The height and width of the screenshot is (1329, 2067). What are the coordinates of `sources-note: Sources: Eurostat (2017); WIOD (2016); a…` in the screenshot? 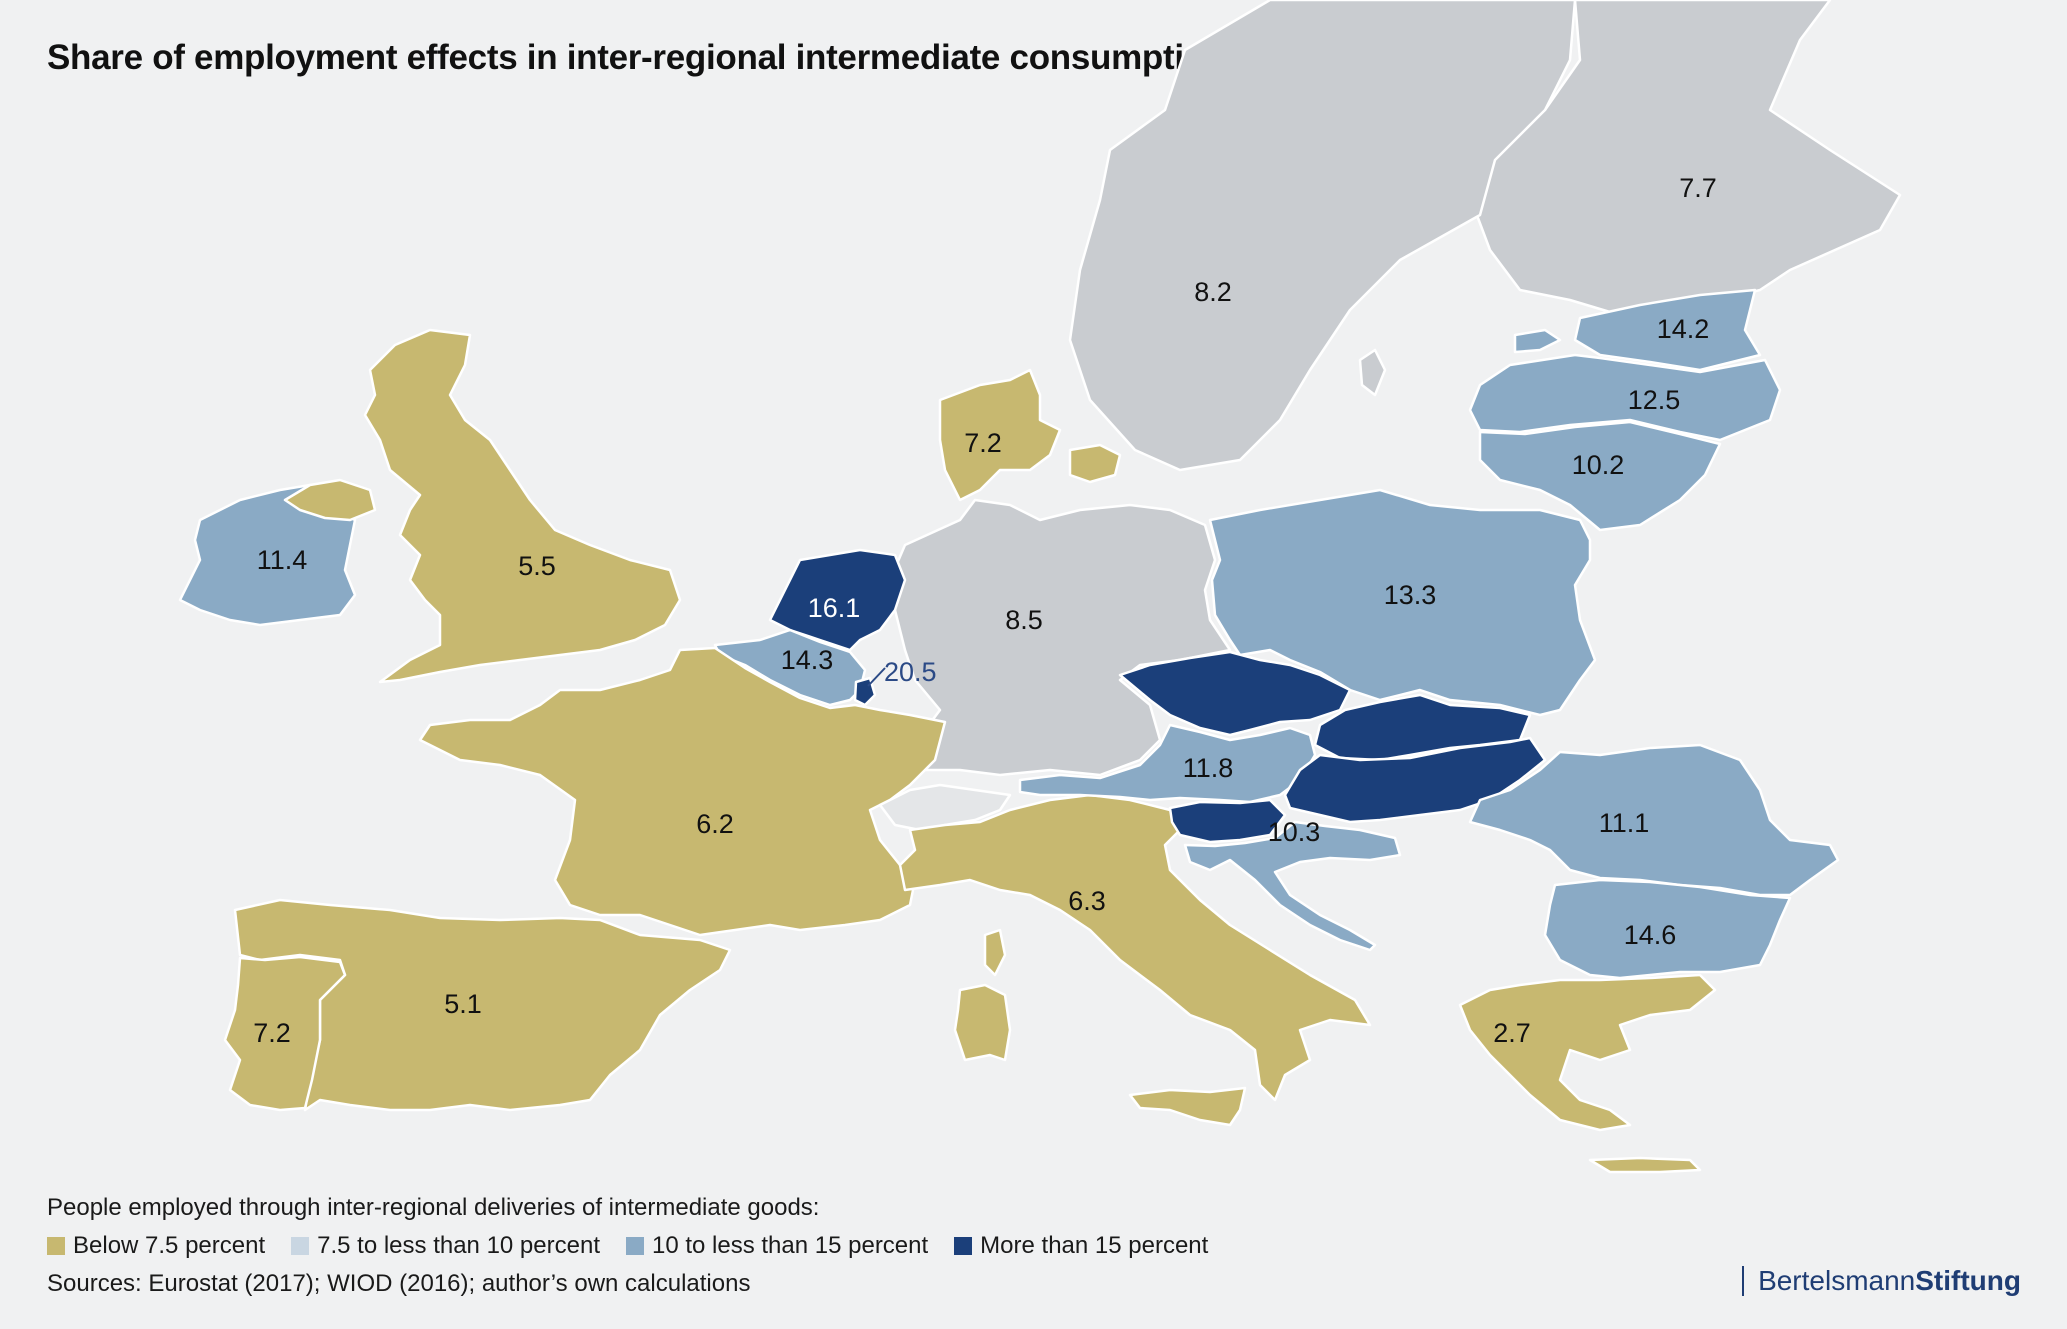 It's located at (399, 1283).